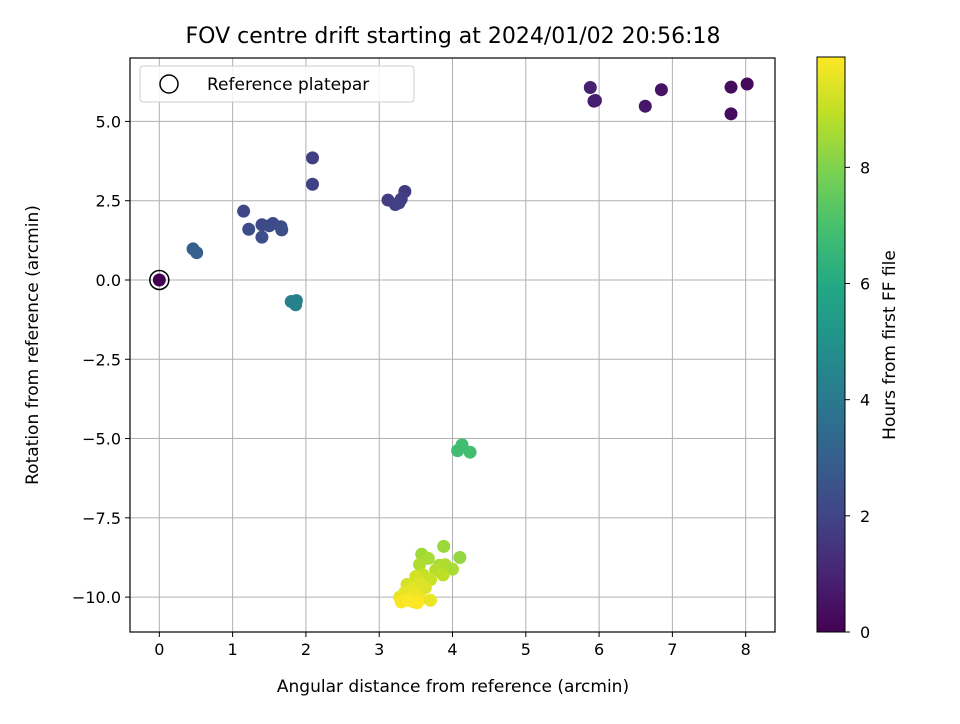 The image size is (960, 724). I want to click on x-tick-label: 7, so click(672, 649).